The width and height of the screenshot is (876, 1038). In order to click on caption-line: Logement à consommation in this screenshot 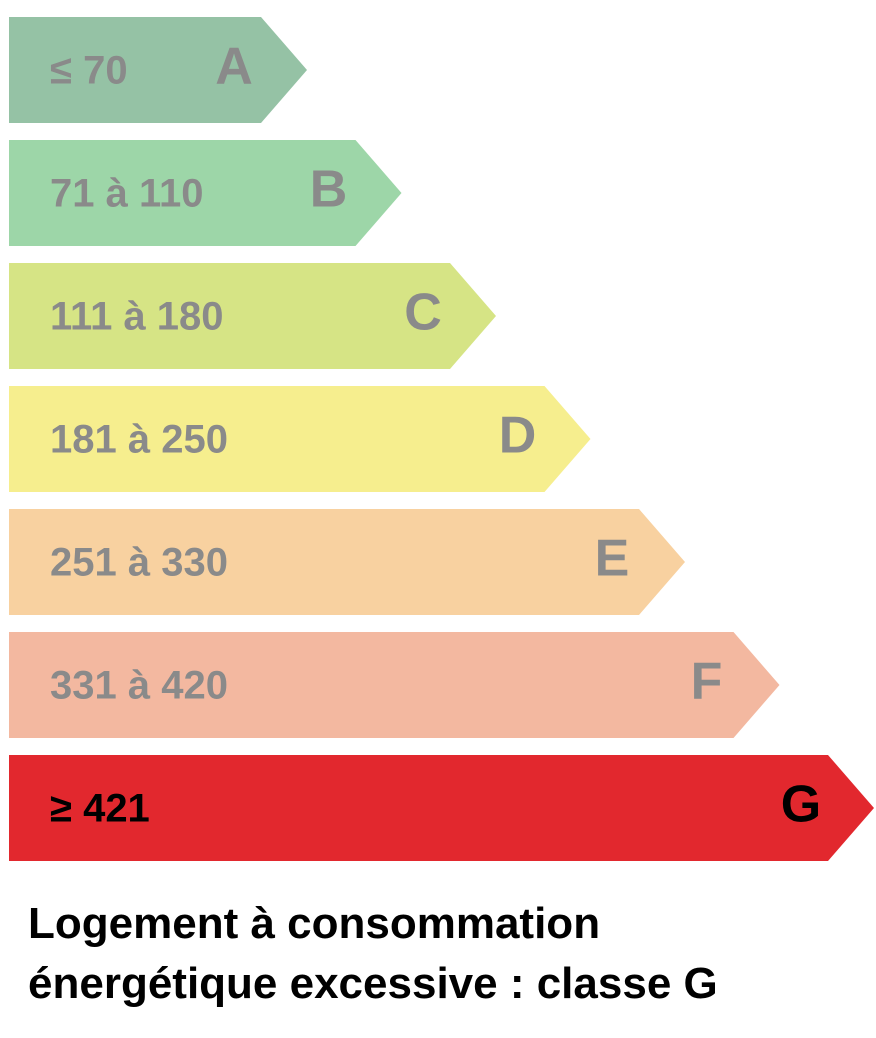, I will do `click(314, 923)`.